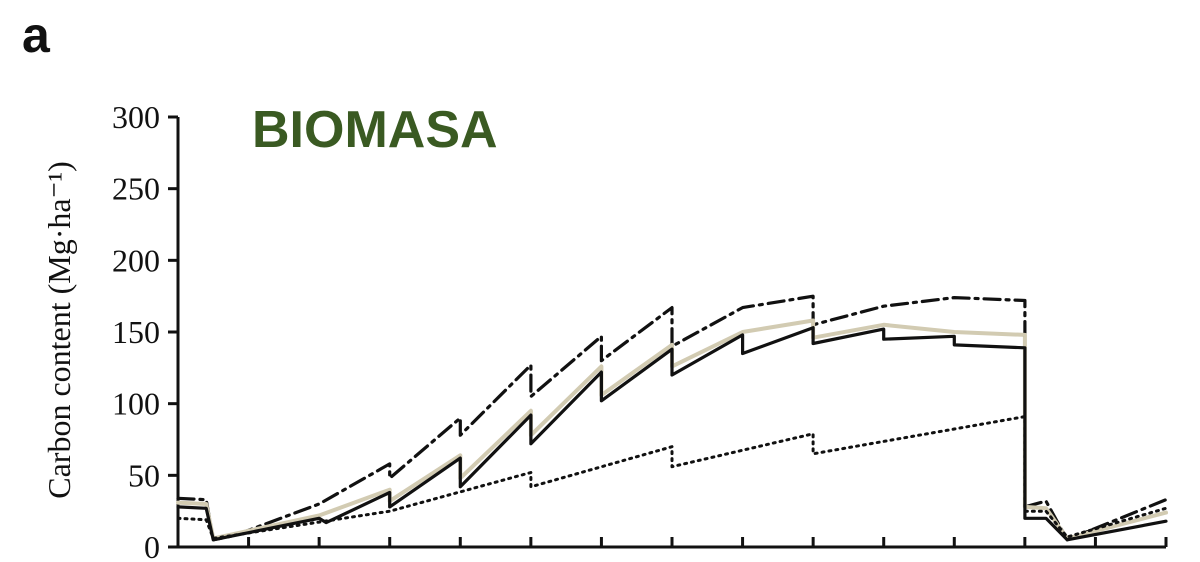 The width and height of the screenshot is (1200, 562). What do you see at coordinates (136, 260) in the screenshot?
I see `y-tick-label: 200` at bounding box center [136, 260].